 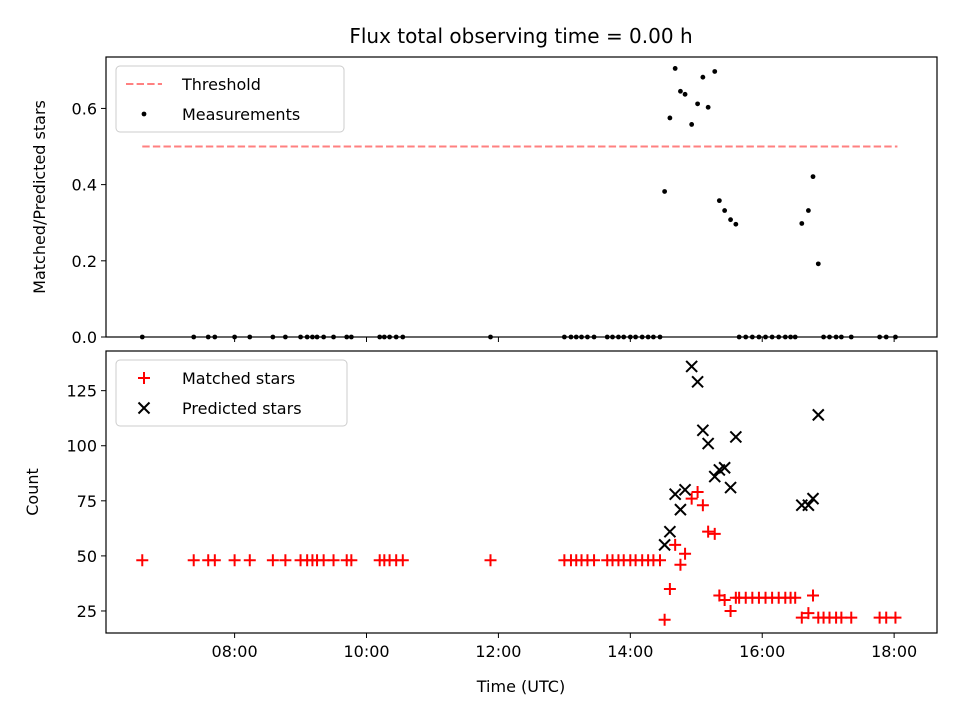 What do you see at coordinates (894, 651) in the screenshot?
I see `x-tick-label: 18:00` at bounding box center [894, 651].